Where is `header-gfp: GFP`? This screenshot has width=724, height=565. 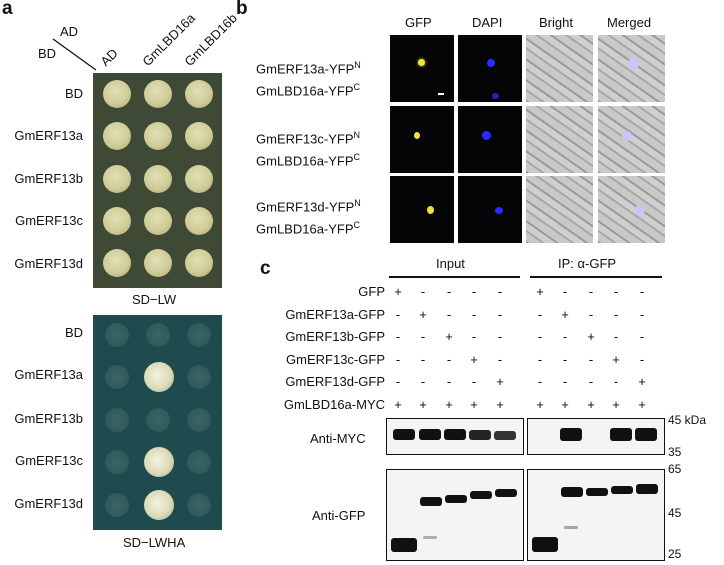 header-gfp: GFP is located at coordinates (418, 22).